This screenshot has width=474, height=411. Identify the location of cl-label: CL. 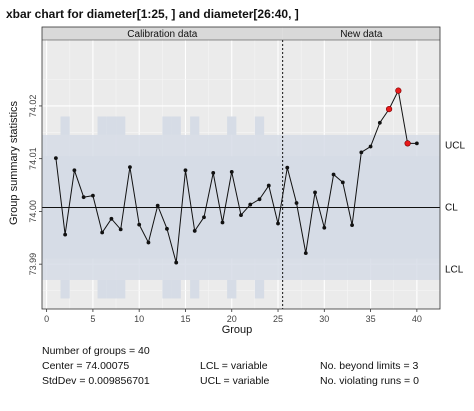
(451, 207).